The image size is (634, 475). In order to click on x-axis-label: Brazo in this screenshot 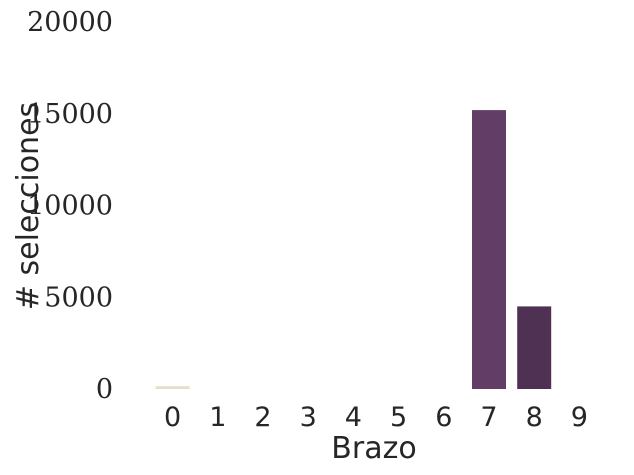, I will do `click(373, 448)`.